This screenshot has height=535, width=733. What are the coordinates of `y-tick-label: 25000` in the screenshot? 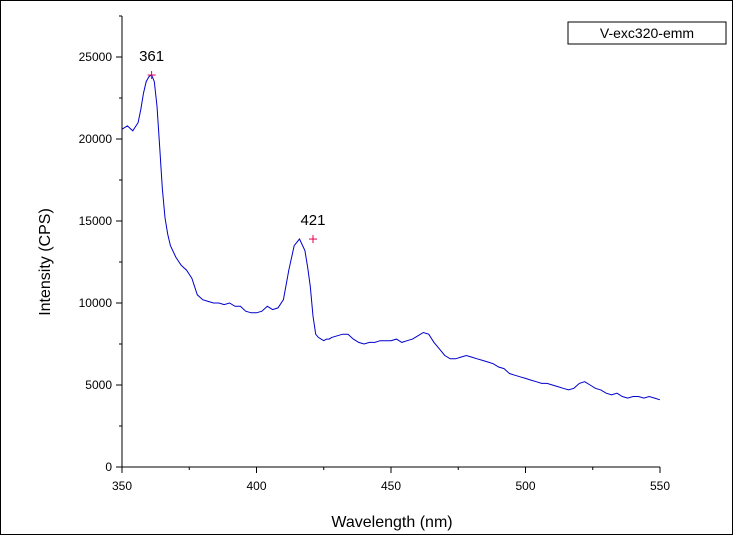 It's located at (96, 57).